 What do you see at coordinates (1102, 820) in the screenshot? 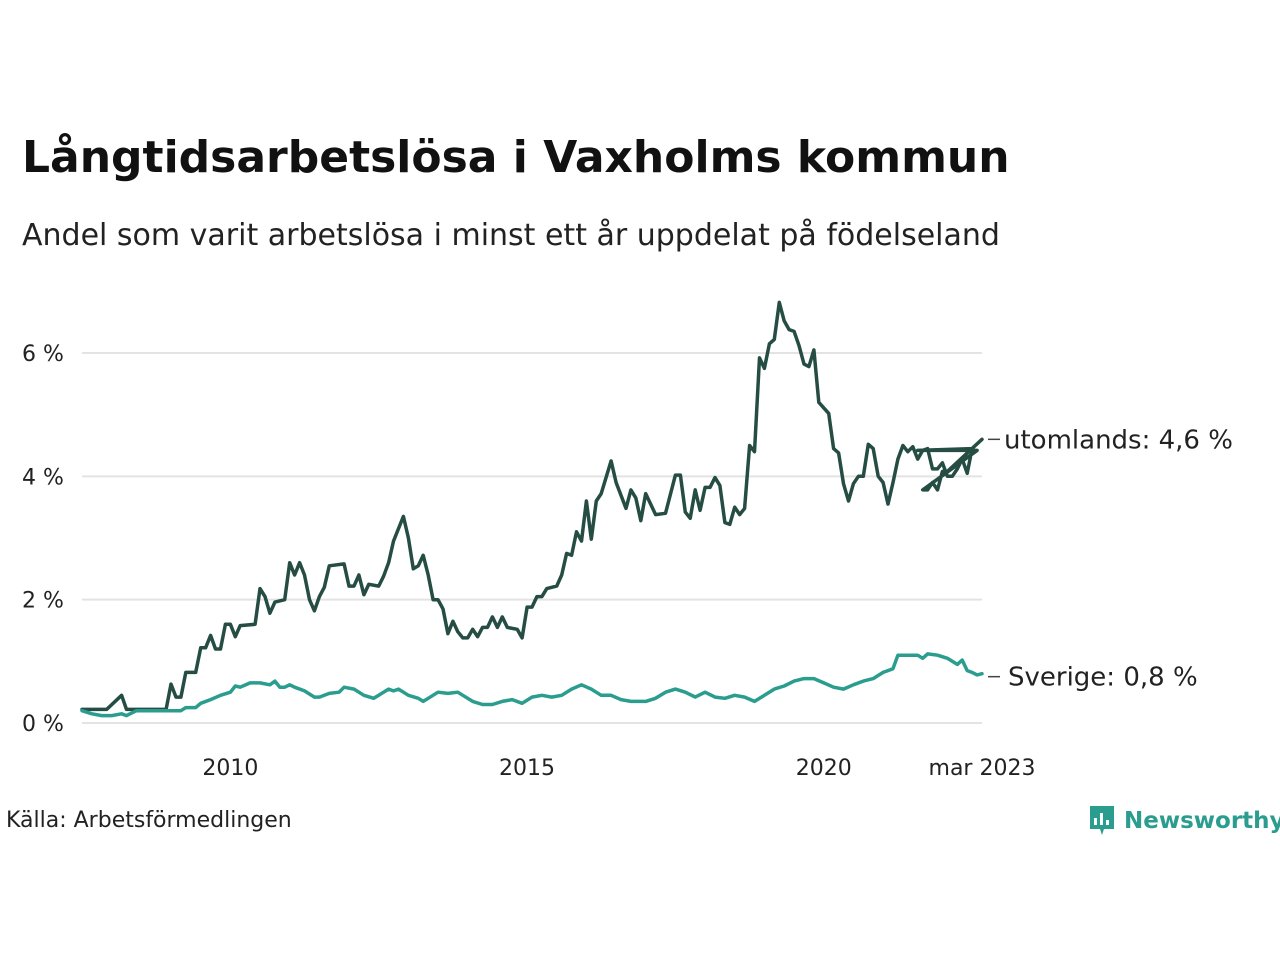
I see `newsworthy-icon` at bounding box center [1102, 820].